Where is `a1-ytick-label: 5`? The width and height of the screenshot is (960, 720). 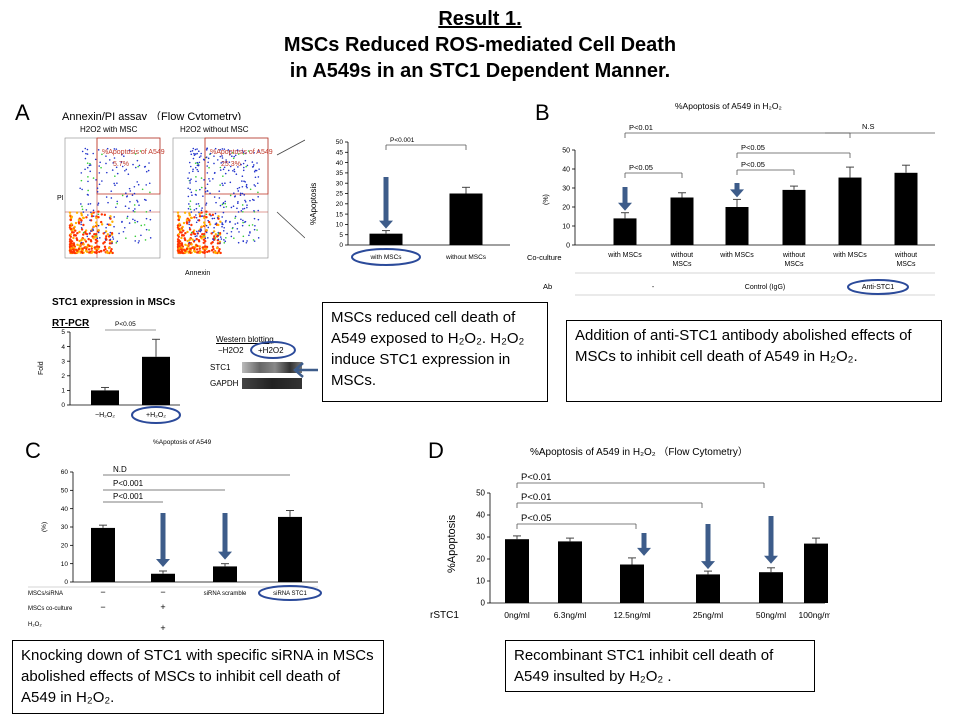 a1-ytick-label: 5 is located at coordinates (341, 235).